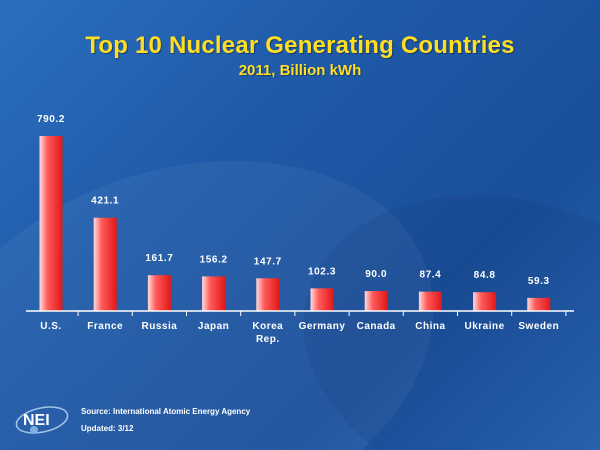  I want to click on value-label-5: 102.3, so click(322, 271).